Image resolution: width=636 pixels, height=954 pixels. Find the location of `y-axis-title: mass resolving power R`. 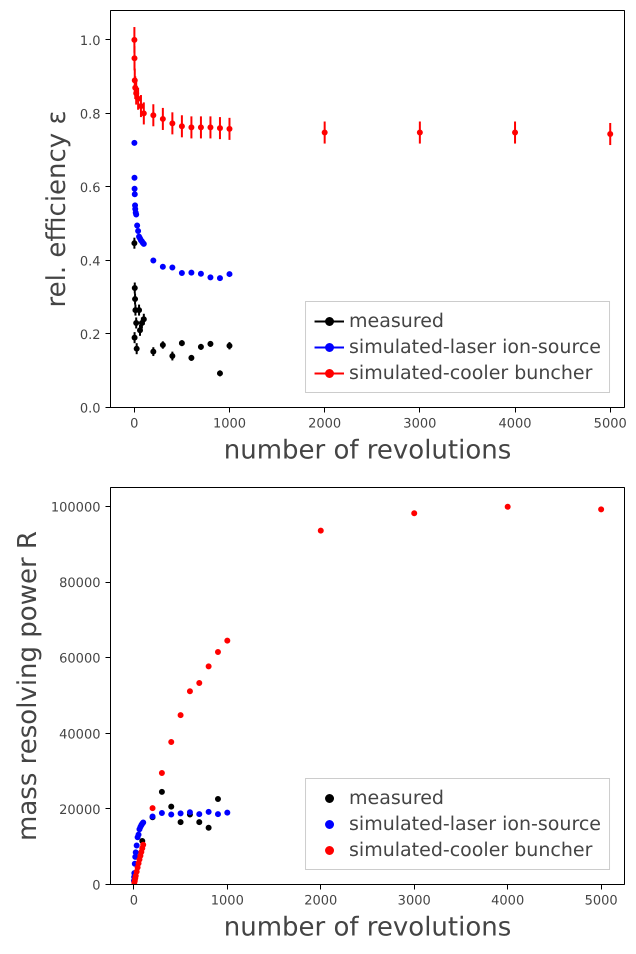

y-axis-title: mass resolving power R is located at coordinates (27, 686).